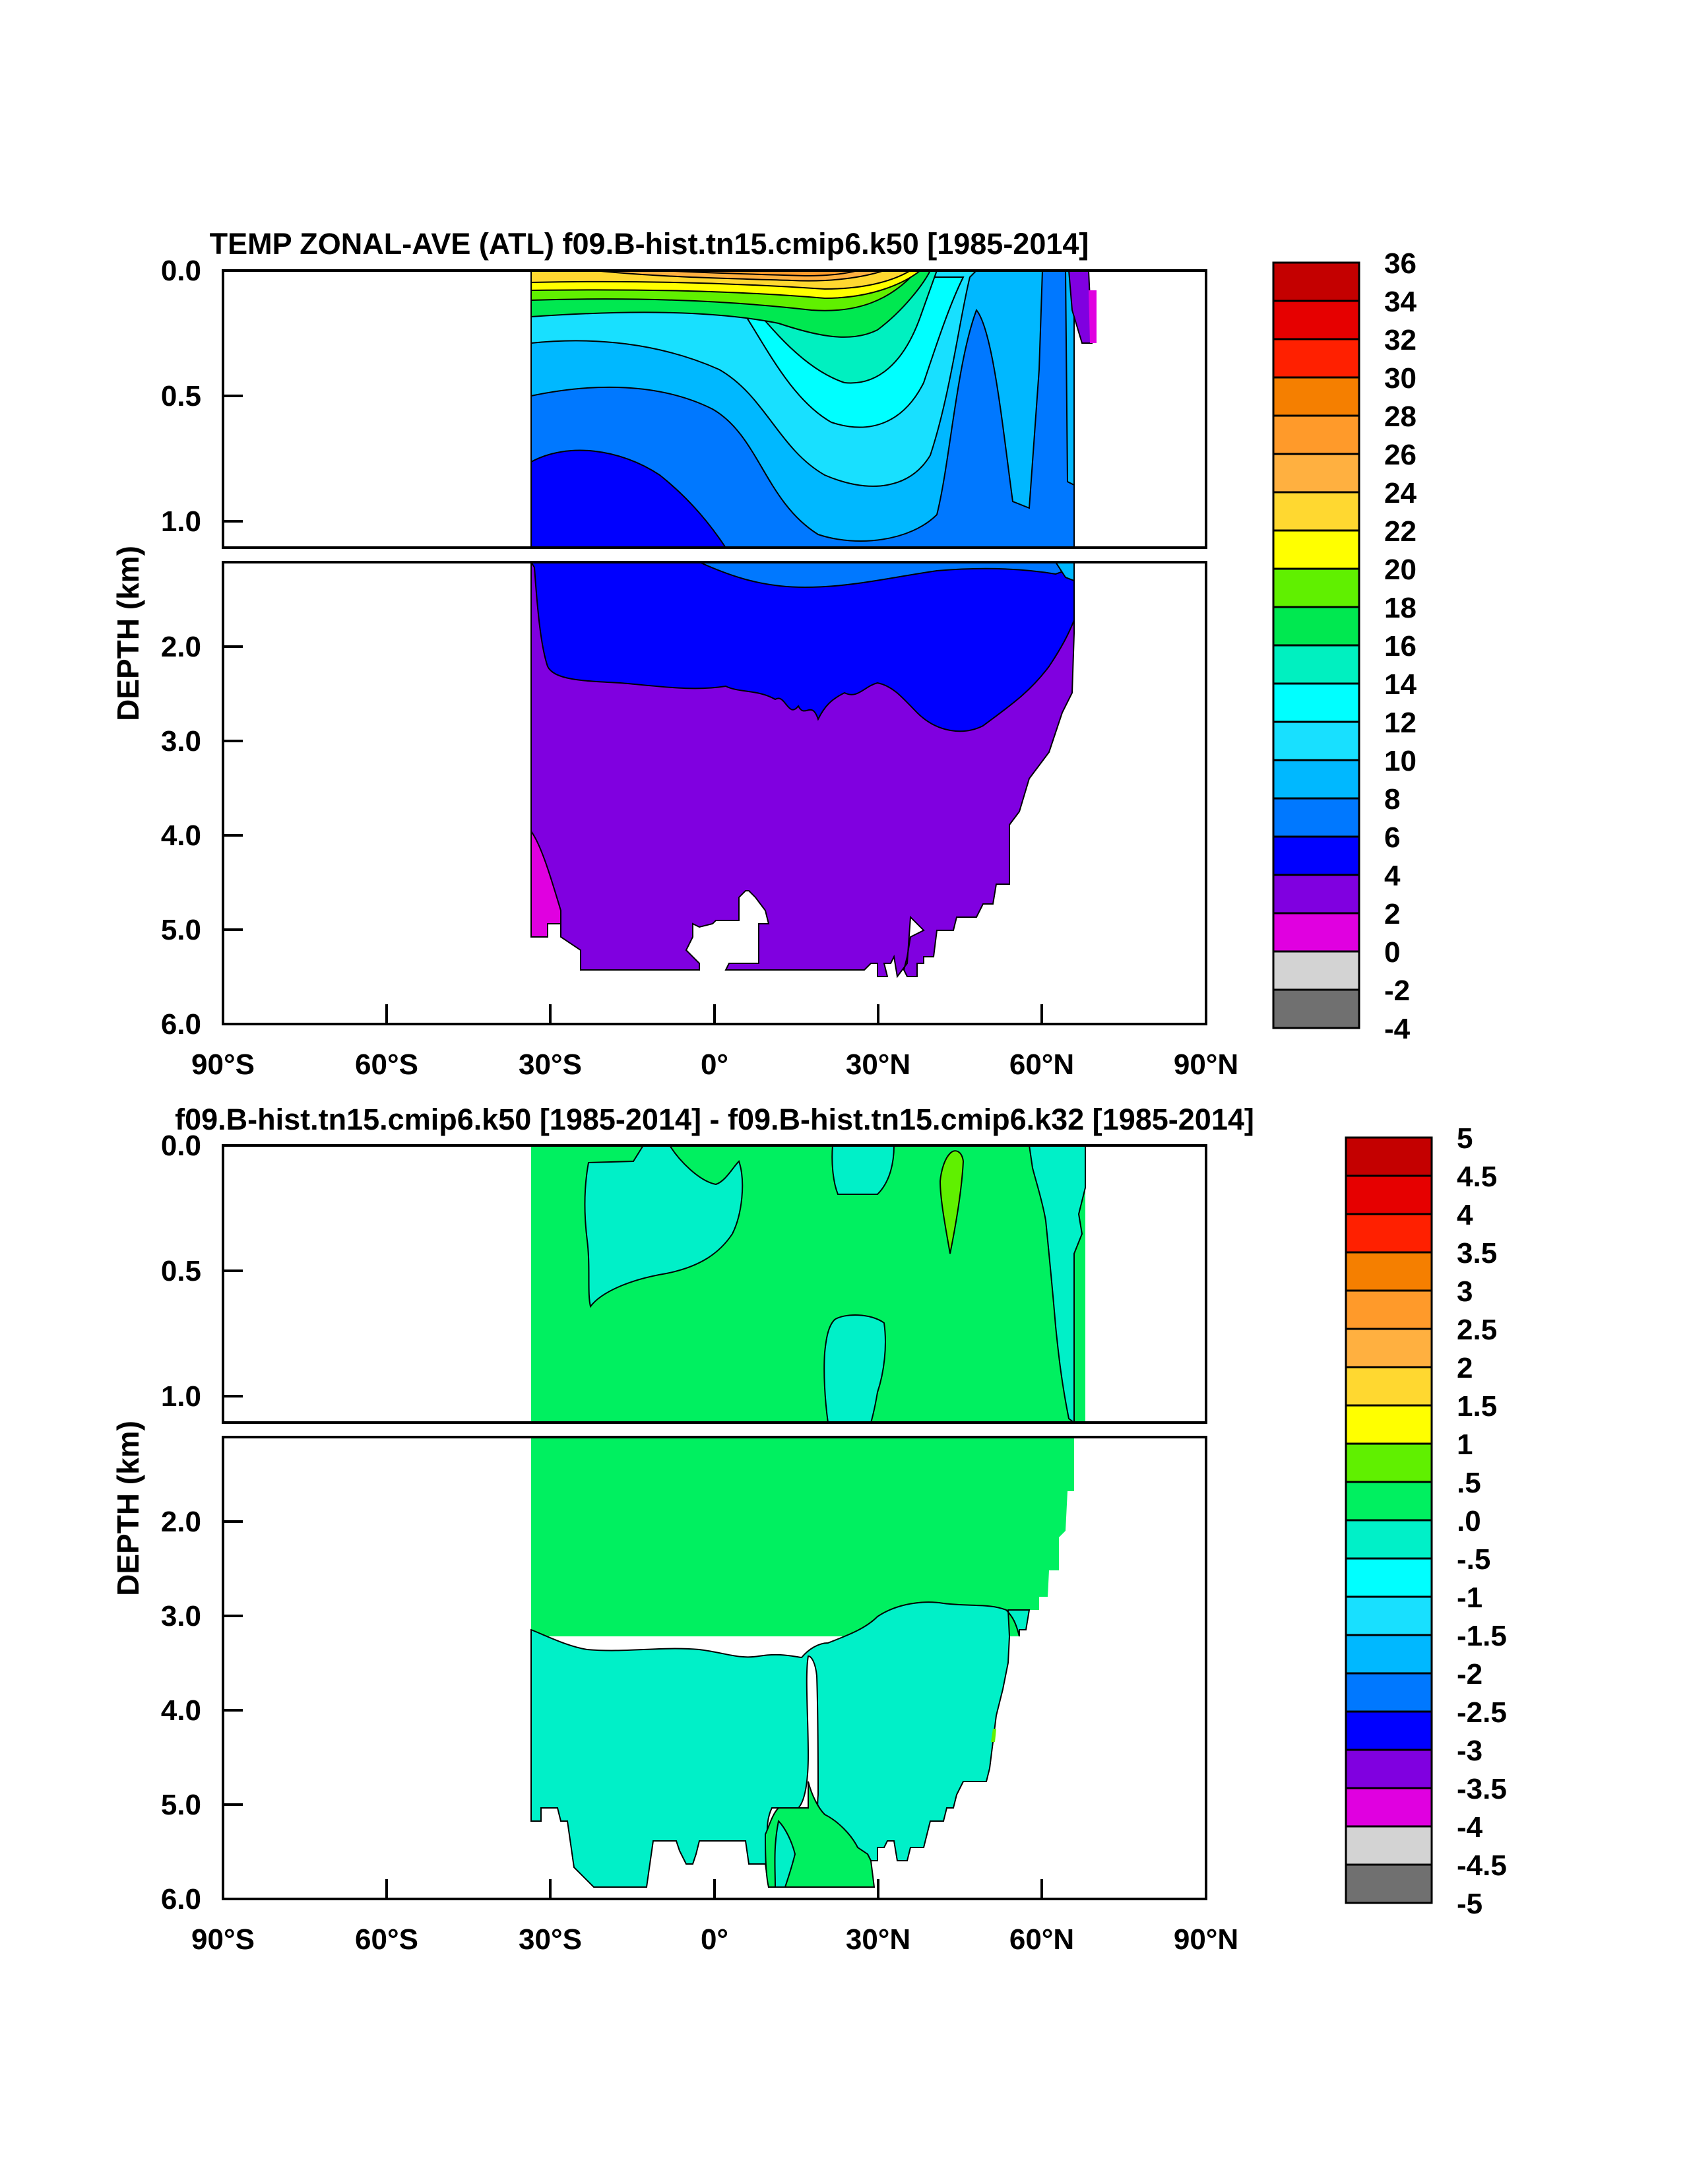  Describe the element at coordinates (1400, 263) in the screenshot. I see `colorbar-label: 36` at that location.